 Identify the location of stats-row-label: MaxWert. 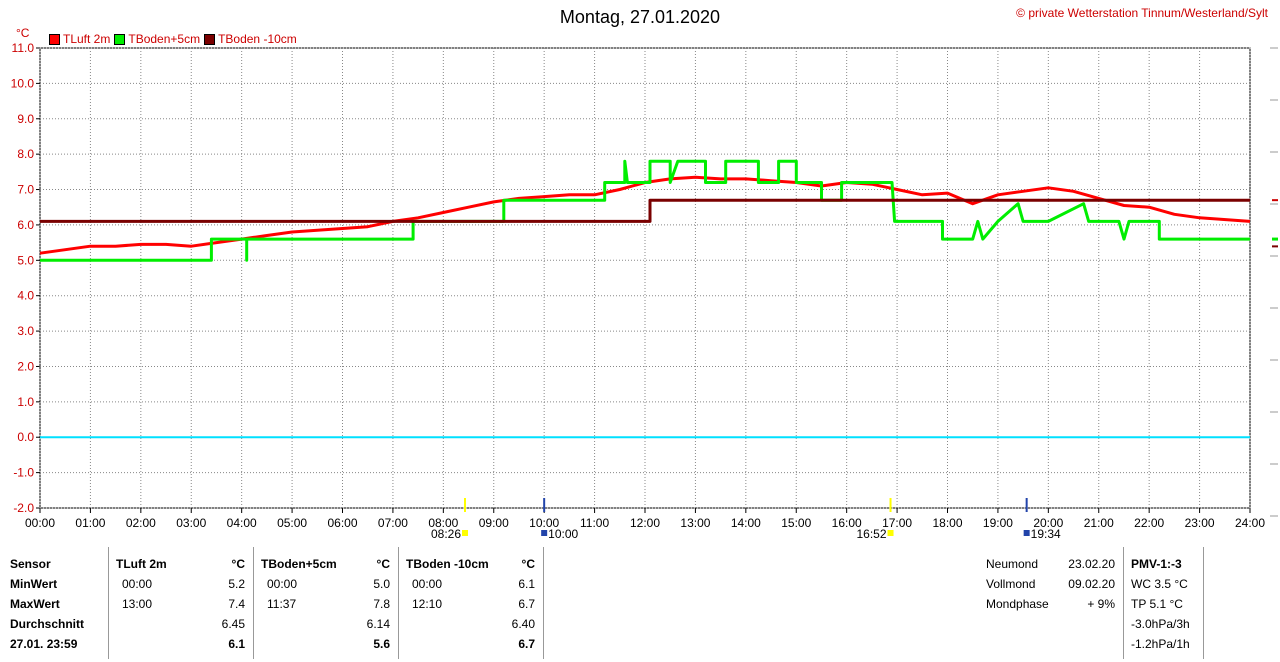
(35, 604).